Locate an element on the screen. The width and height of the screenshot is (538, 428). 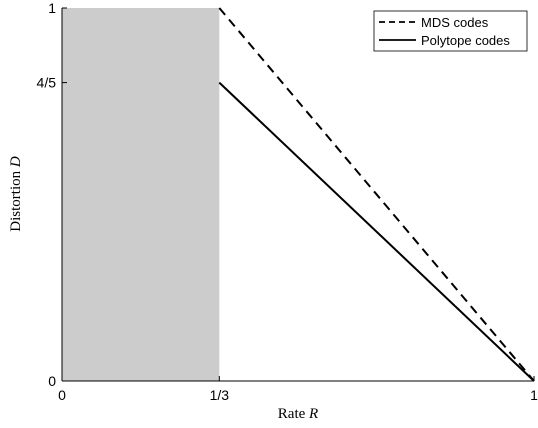
legend: MDS codes Polytope codes is located at coordinates (450, 31).